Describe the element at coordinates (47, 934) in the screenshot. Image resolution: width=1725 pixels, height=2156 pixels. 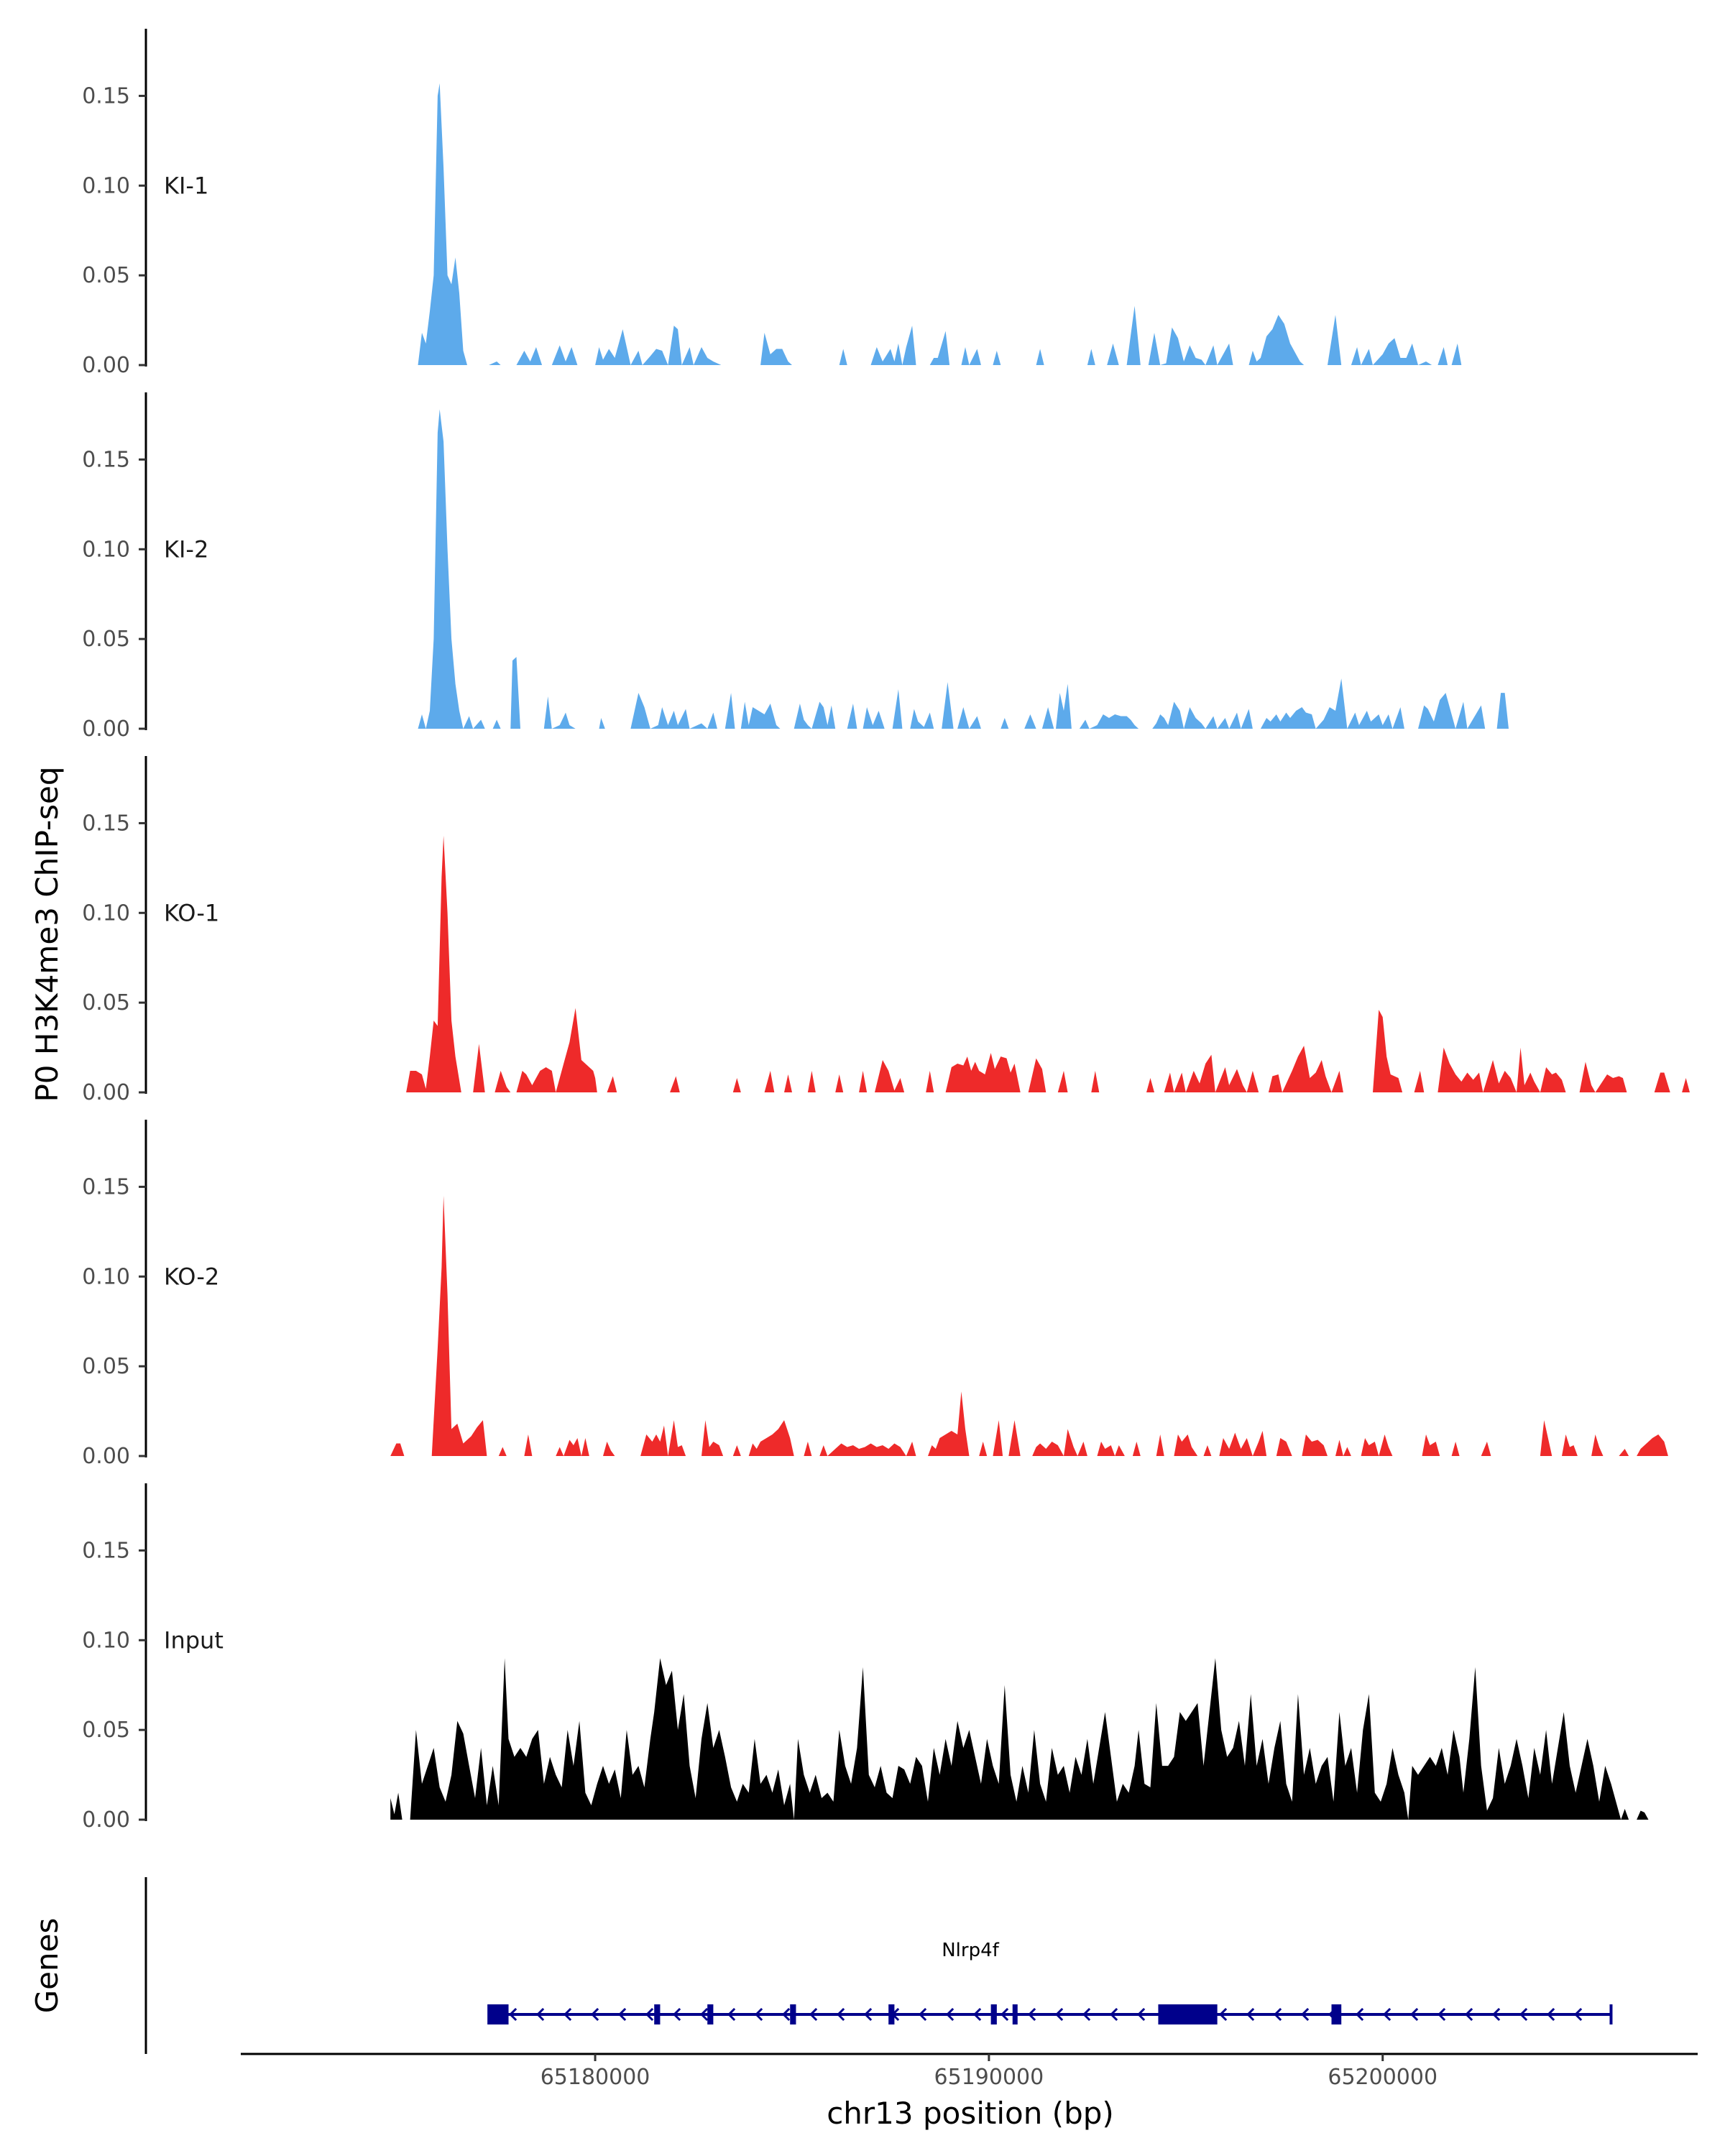
I see `y-axis-title: P0 H3K4me3 ChIP-seq` at that location.